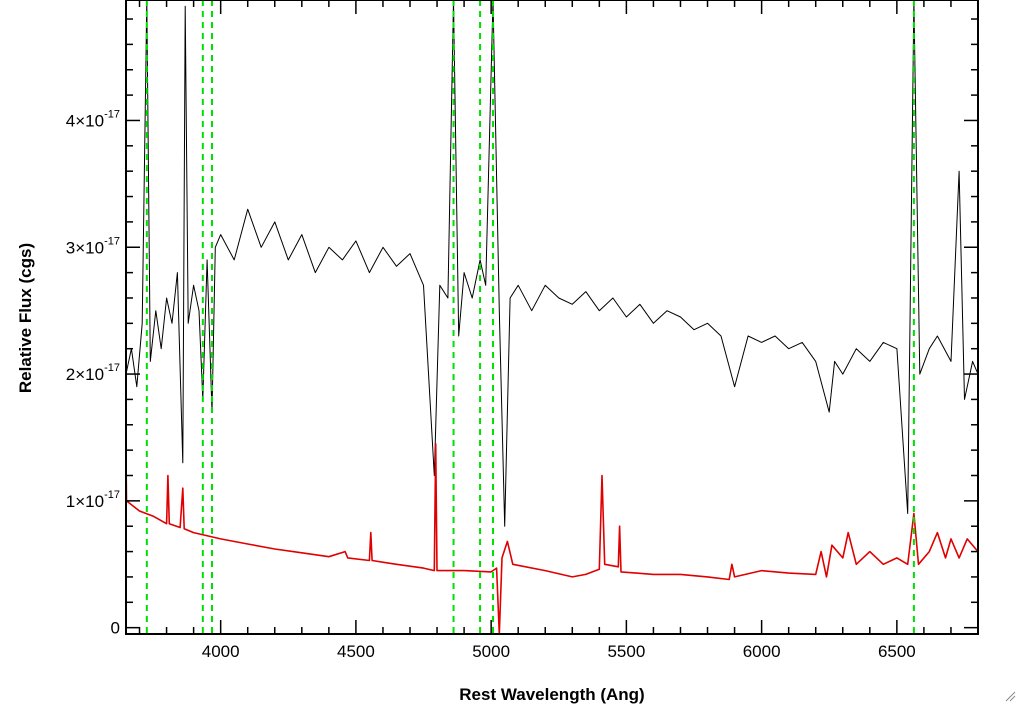 This screenshot has width=1020, height=706. I want to click on x-tick-label: 6000, so click(762, 651).